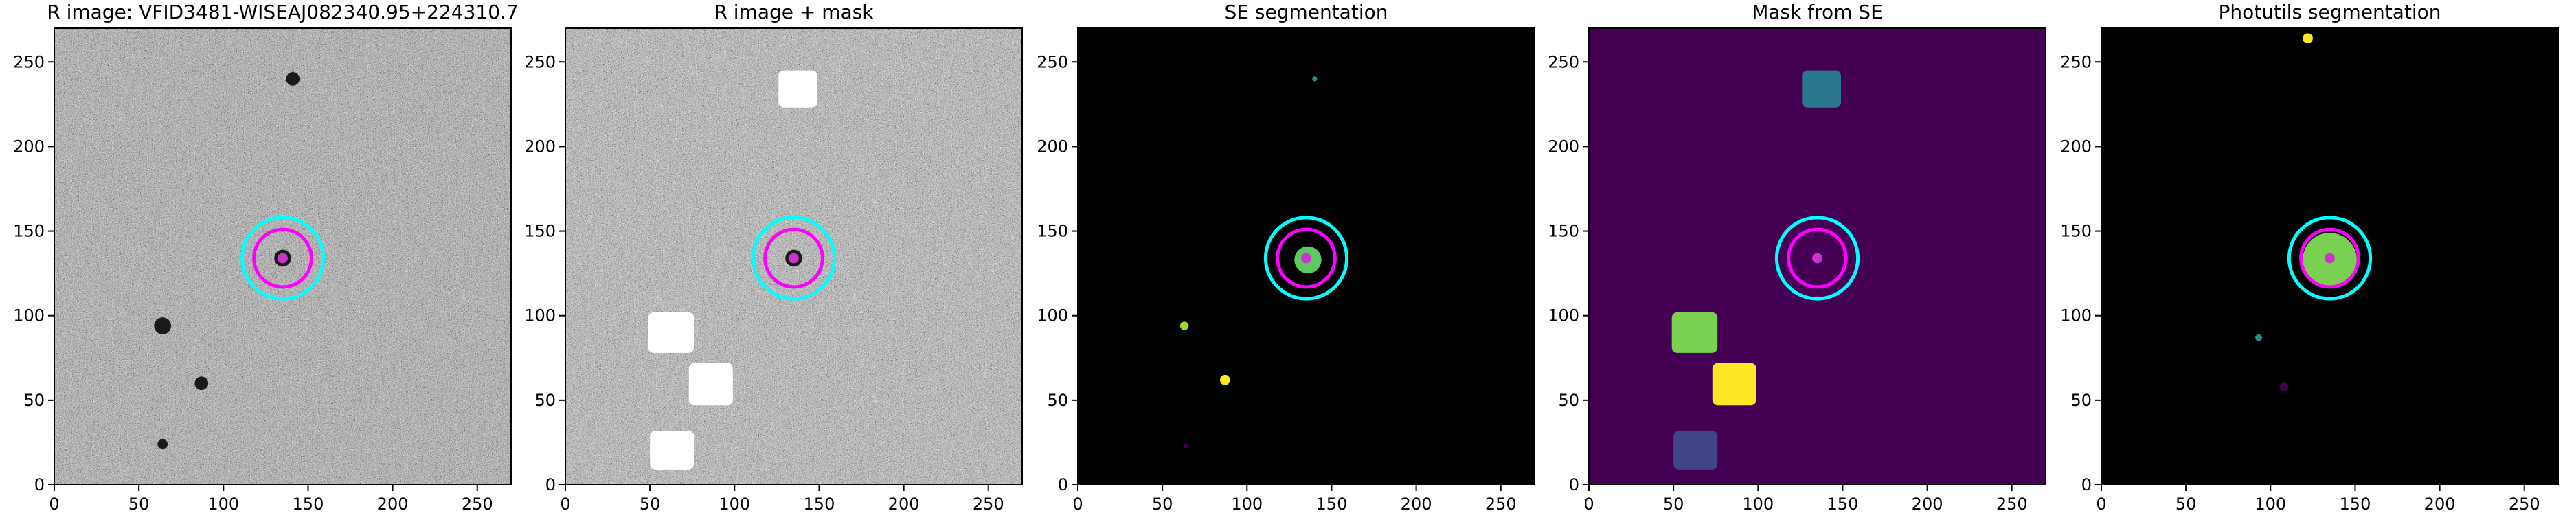 This screenshot has width=2576, height=515. What do you see at coordinates (1306, 12) in the screenshot?
I see `panel-title: SE segmentation` at bounding box center [1306, 12].